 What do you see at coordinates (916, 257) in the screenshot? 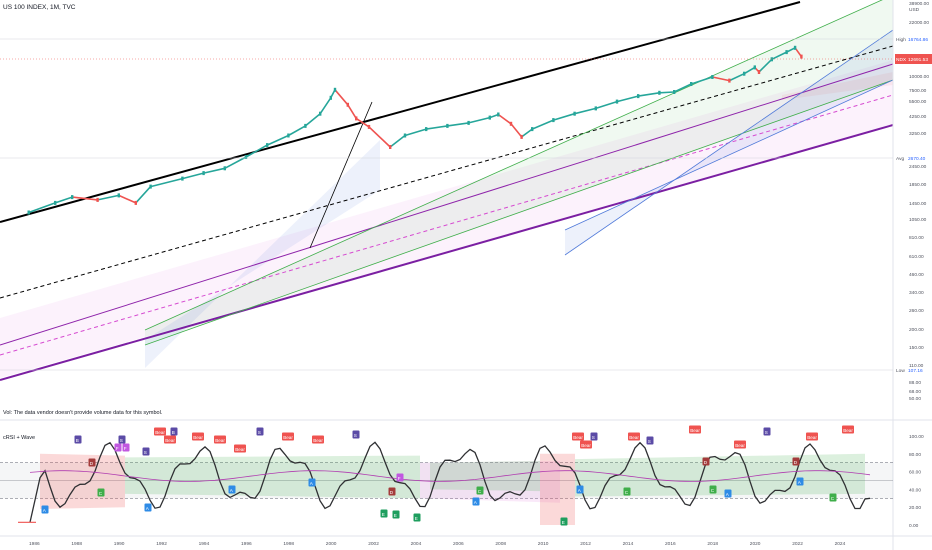
I see `price-tick-label: 610.00` at bounding box center [916, 257].